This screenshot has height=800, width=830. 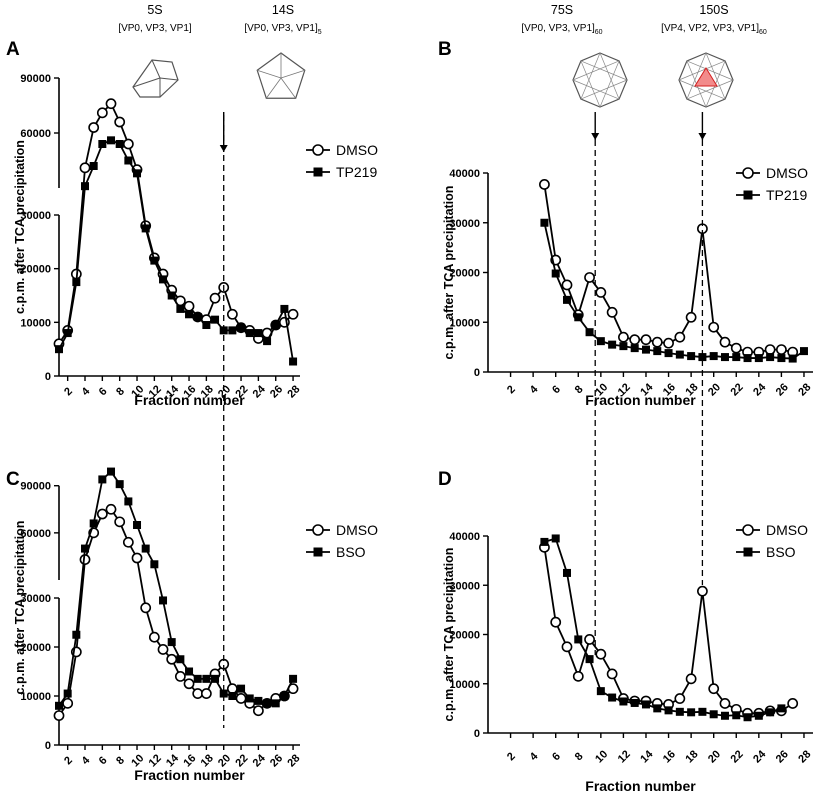 What do you see at coordinates (714, 29) in the screenshot?
I see `annotation-s150-sub: [VP4, VP2, VP3, VP1]60` at bounding box center [714, 29].